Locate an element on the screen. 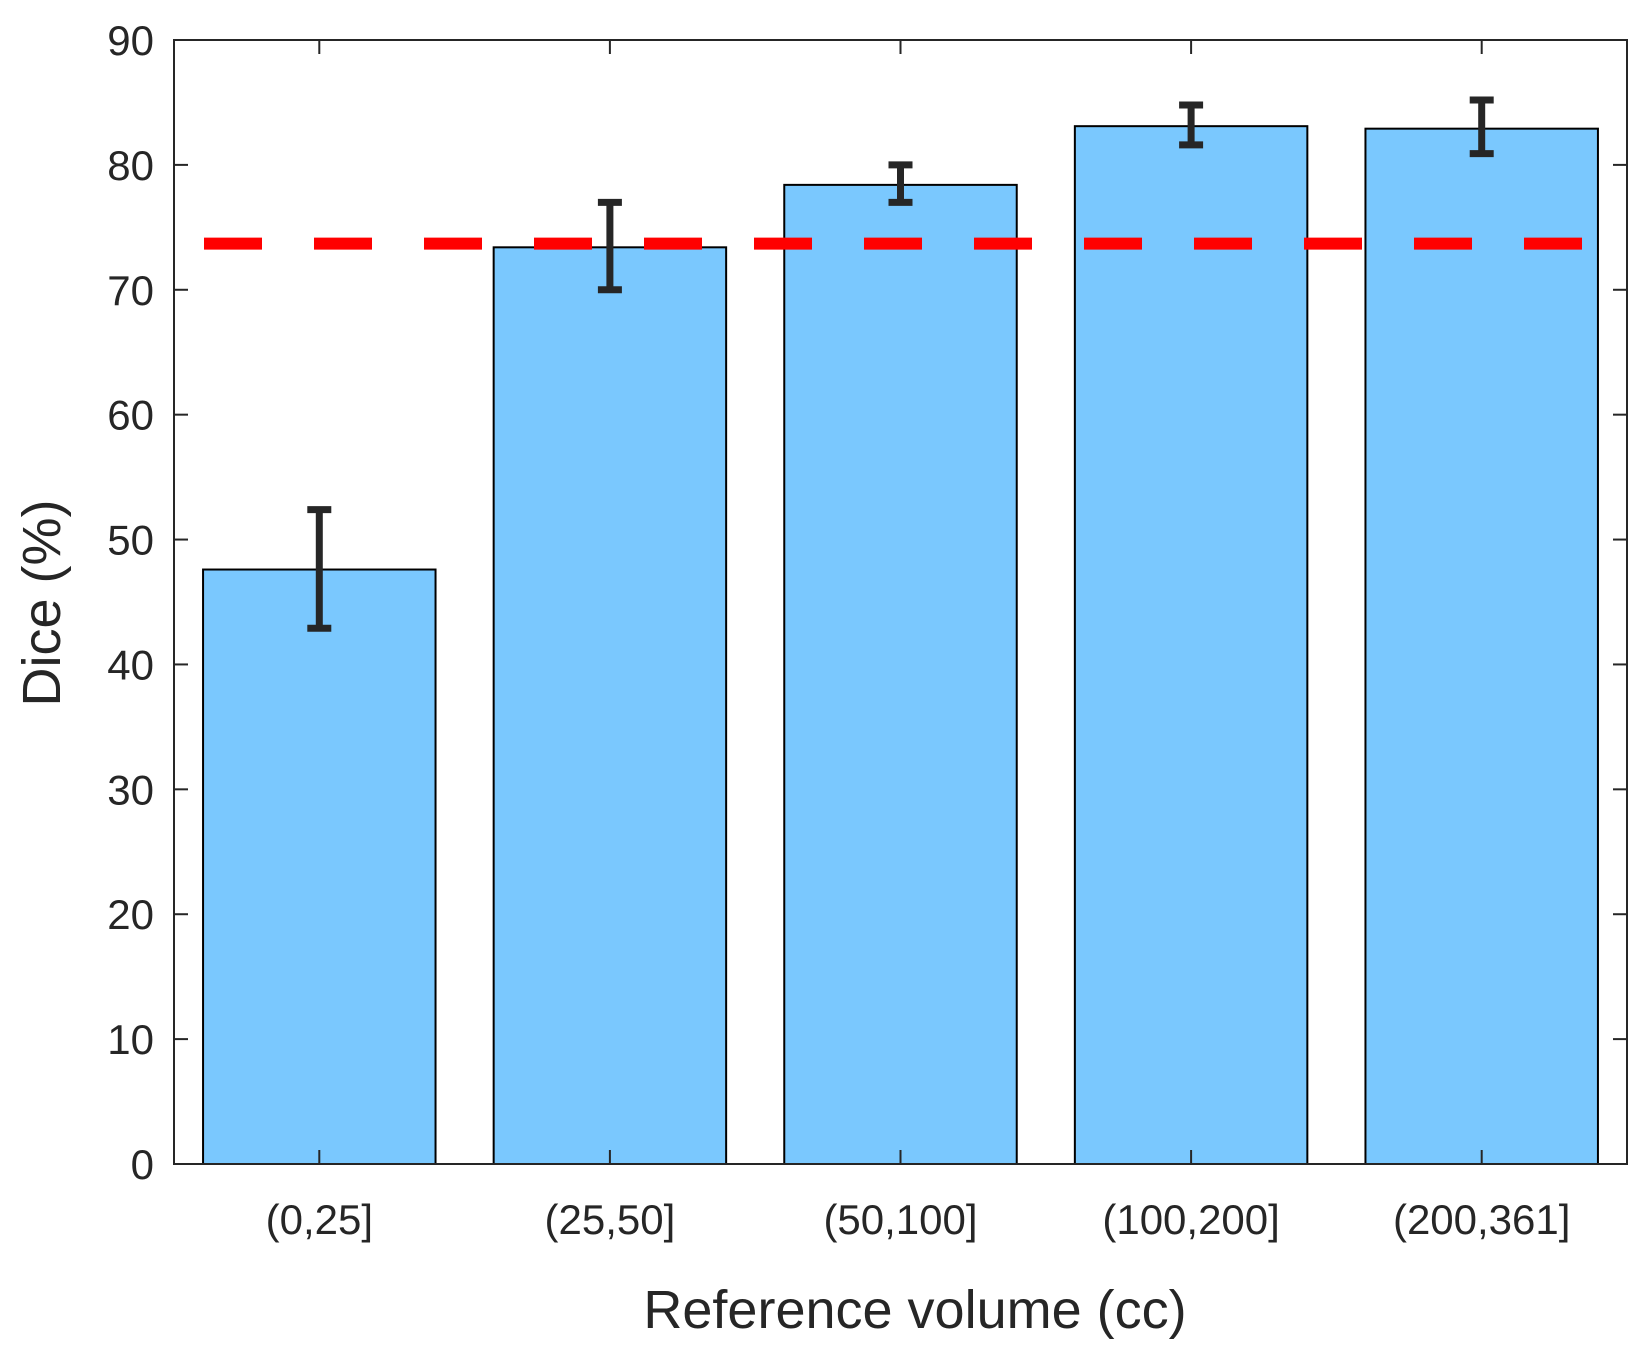  x-tick-label: (25,50] is located at coordinates (610, 1219).